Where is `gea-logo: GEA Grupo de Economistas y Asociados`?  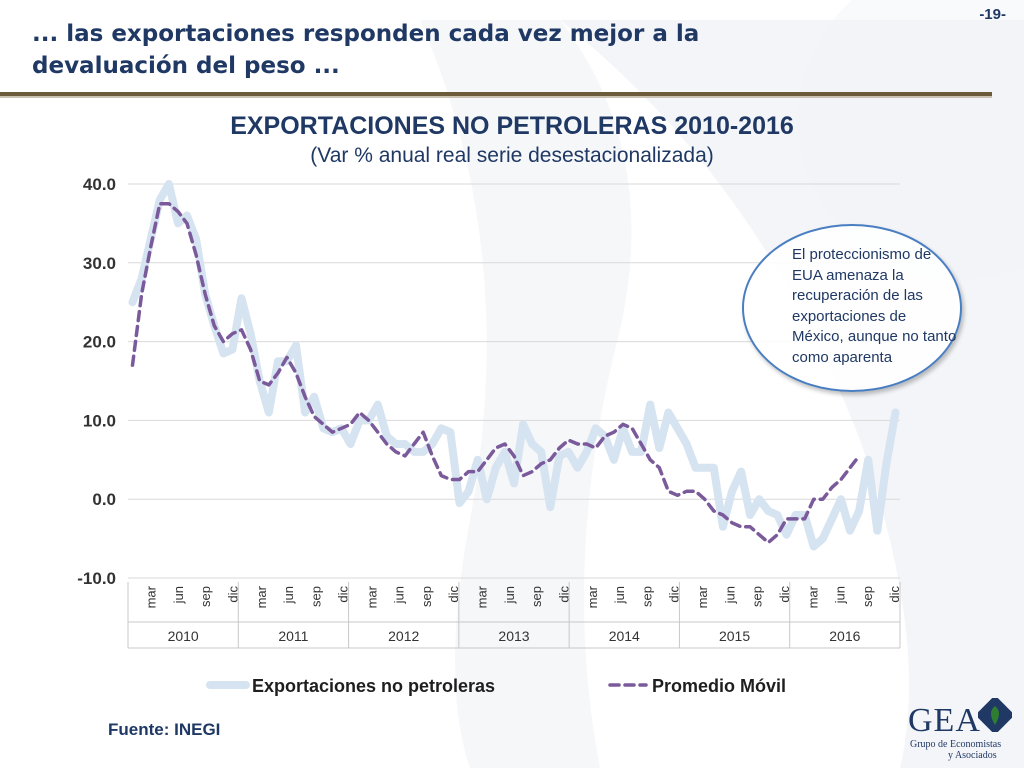
gea-logo: GEA Grupo de Economistas y Asociados is located at coordinates (962, 728).